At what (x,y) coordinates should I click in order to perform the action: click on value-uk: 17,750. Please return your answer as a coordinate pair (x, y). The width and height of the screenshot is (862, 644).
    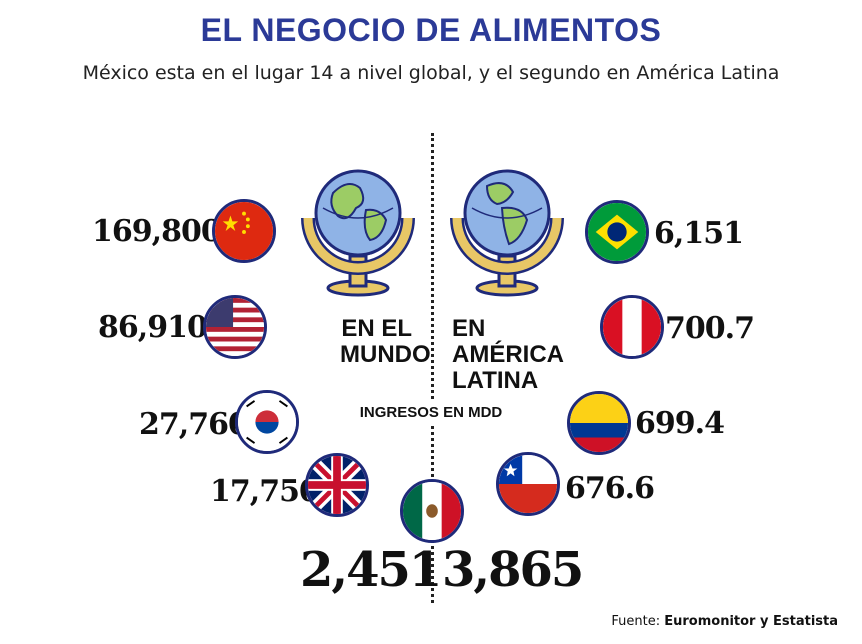
    Looking at the image, I should click on (265, 491).